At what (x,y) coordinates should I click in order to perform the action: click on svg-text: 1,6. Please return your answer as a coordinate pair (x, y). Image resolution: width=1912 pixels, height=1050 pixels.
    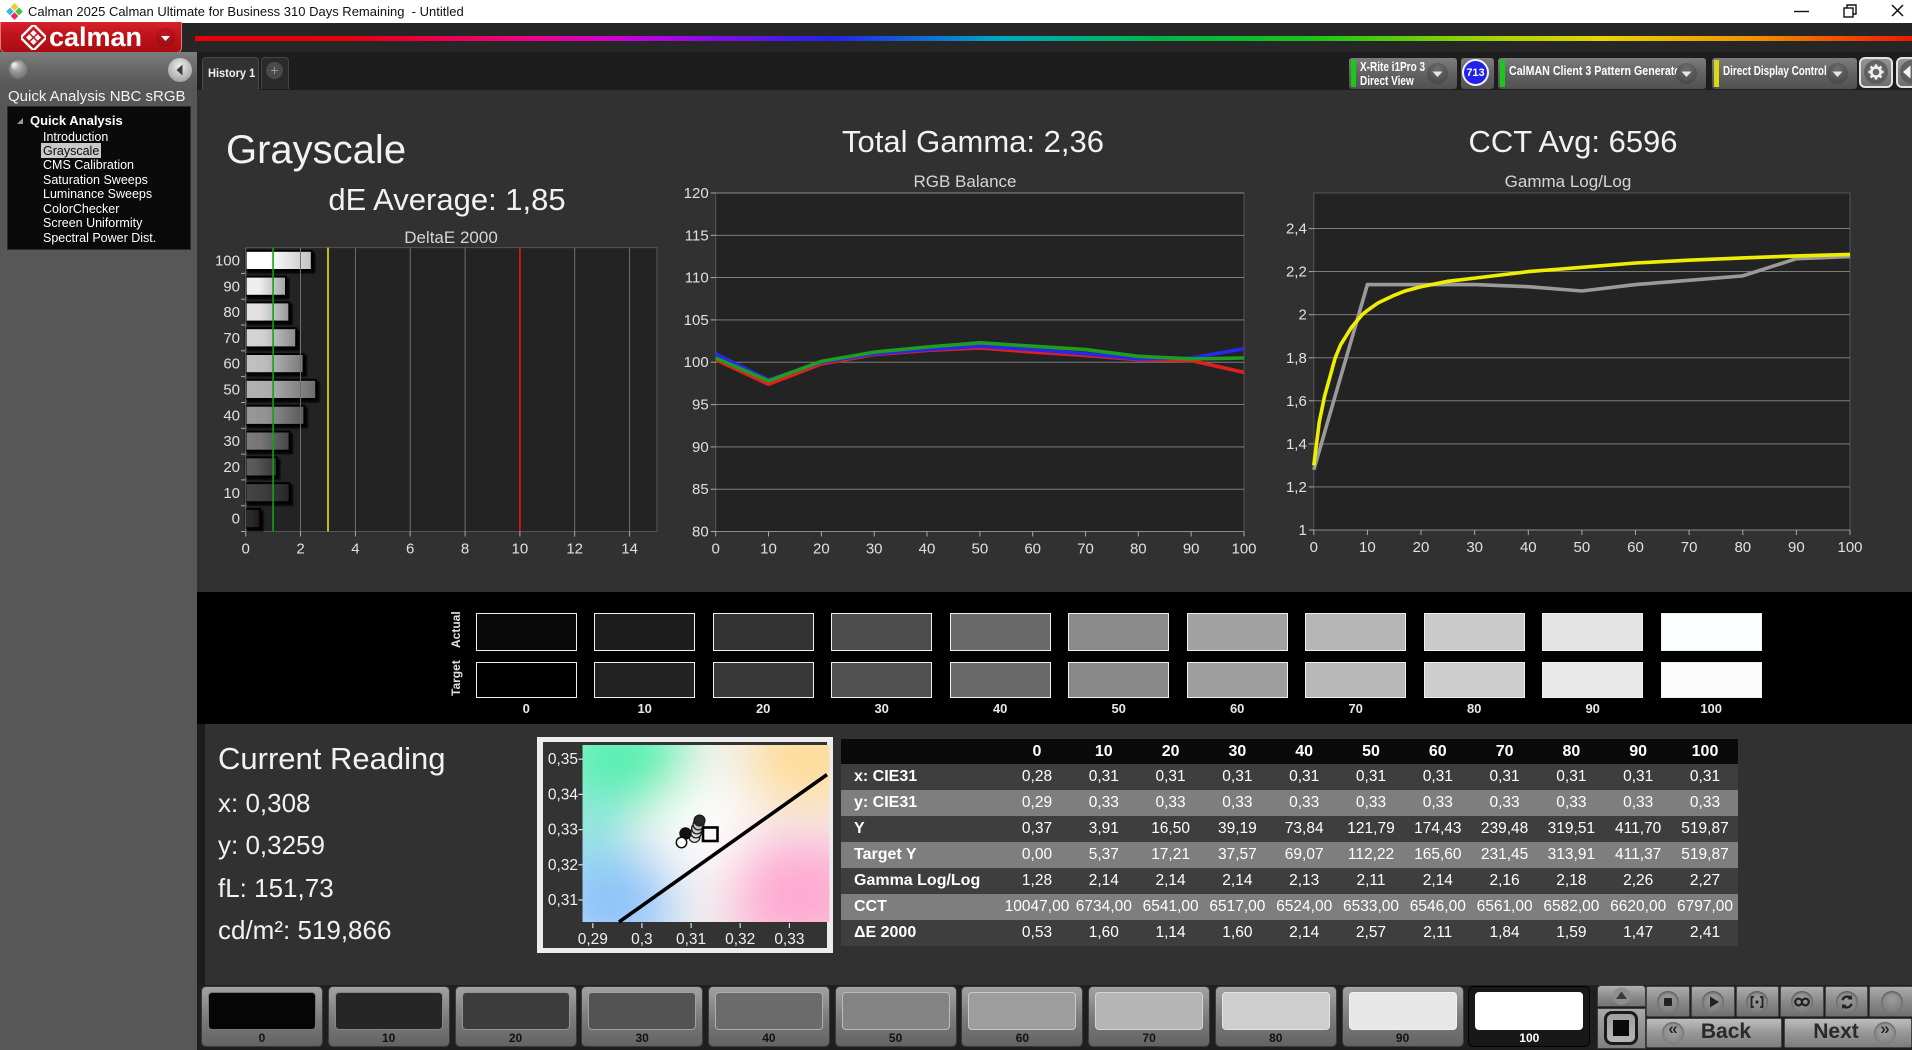
    Looking at the image, I should click on (1296, 401).